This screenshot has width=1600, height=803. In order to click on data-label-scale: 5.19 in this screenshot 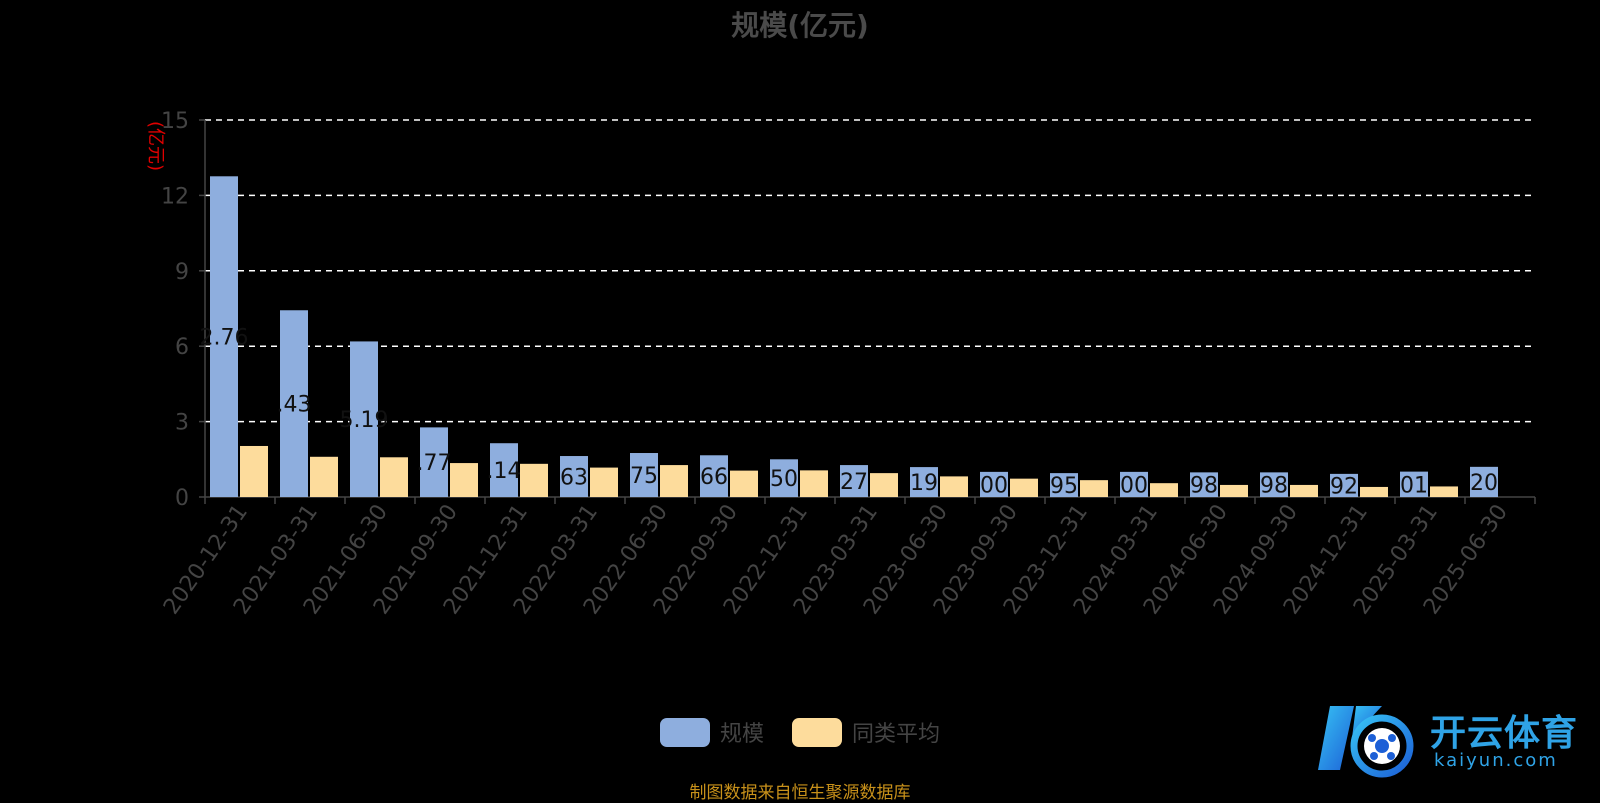, I will do `click(364, 420)`.